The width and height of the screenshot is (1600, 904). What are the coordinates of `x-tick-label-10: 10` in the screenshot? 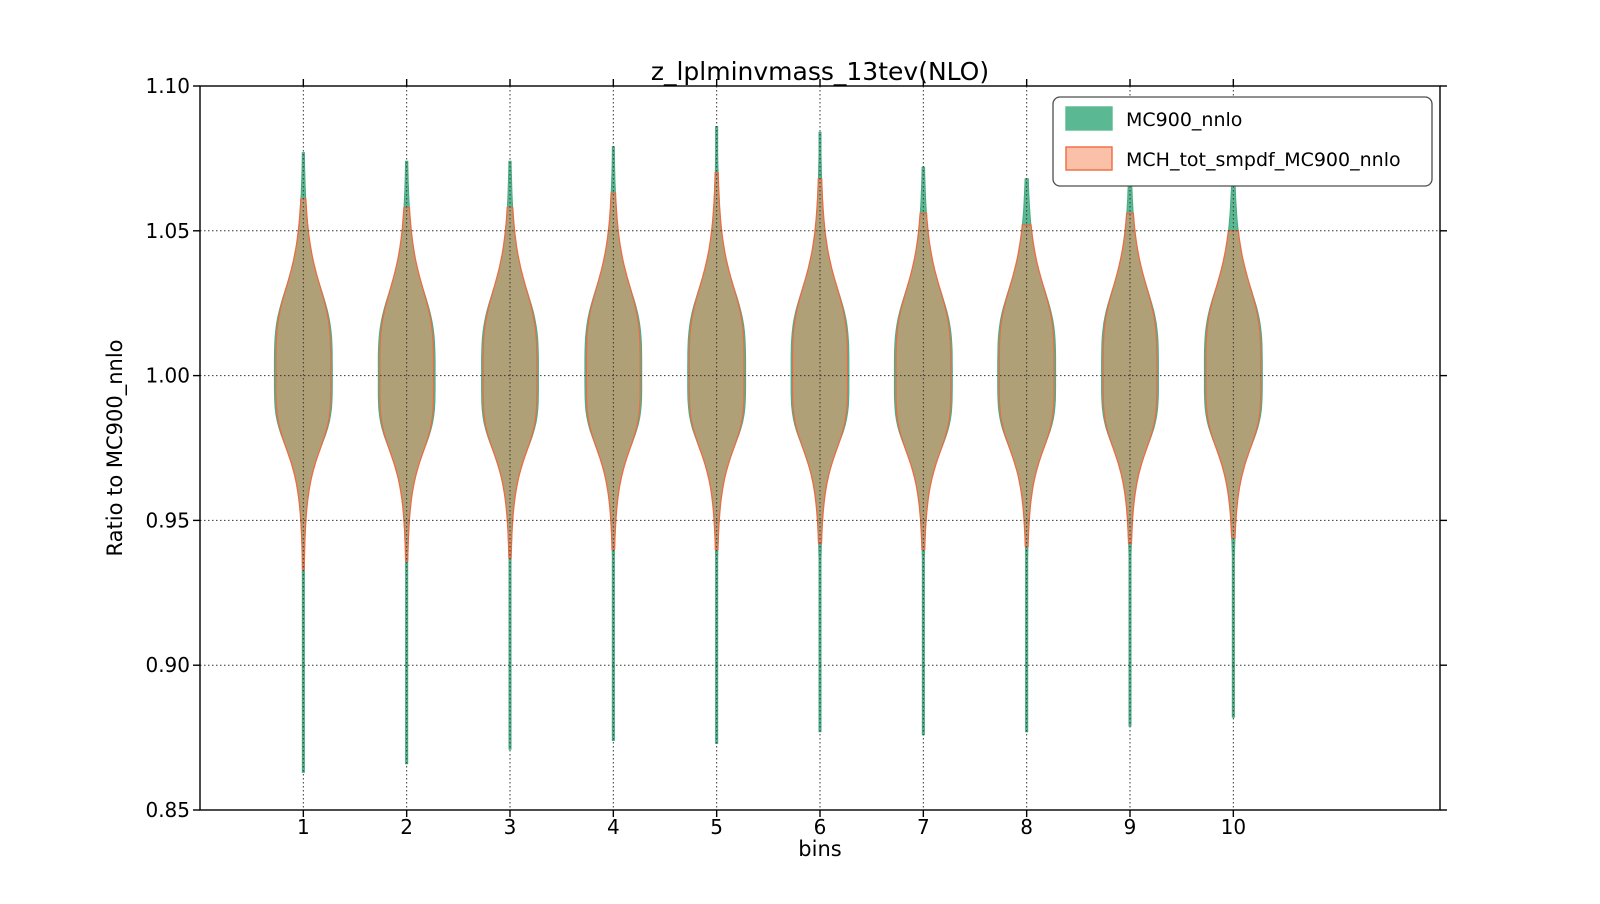 It's located at (1233, 827).